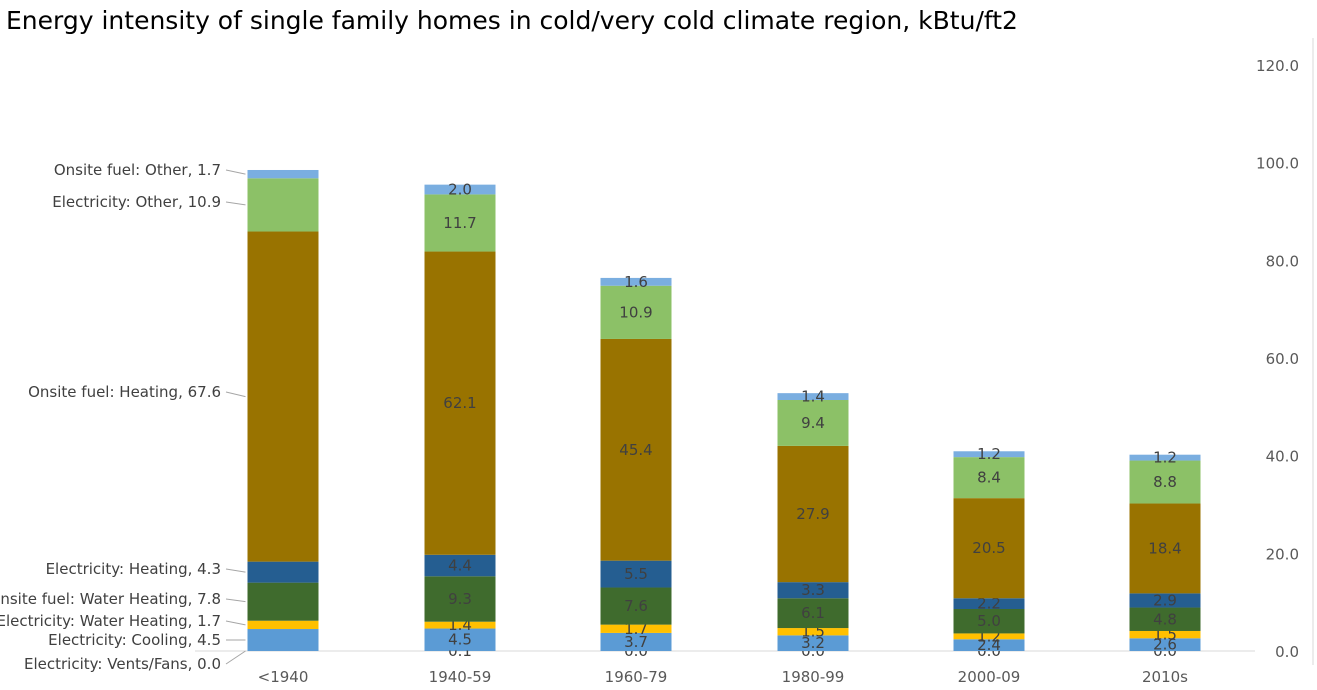 The height and width of the screenshot is (690, 1317). I want to click on data-label: 10.9, so click(635, 312).